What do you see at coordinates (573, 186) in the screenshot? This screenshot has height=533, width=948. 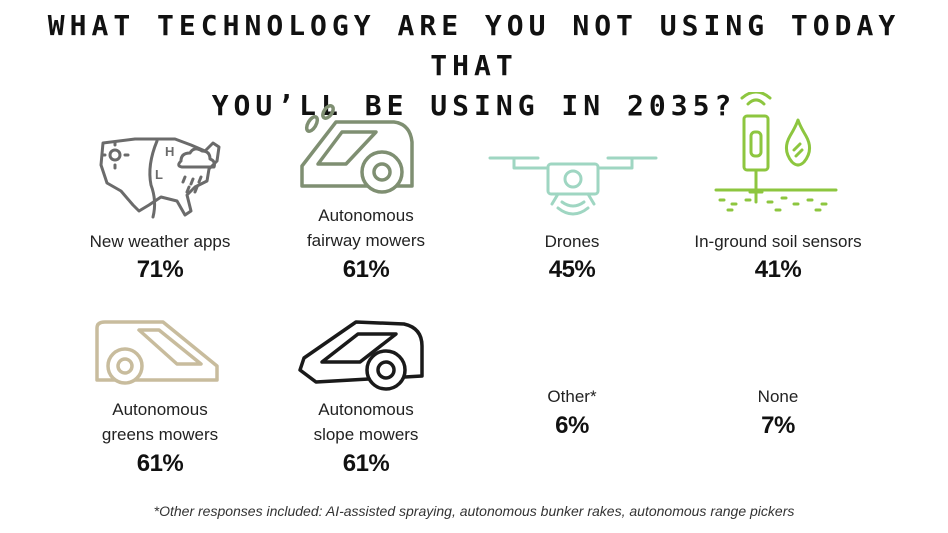 I see `drone-icon` at bounding box center [573, 186].